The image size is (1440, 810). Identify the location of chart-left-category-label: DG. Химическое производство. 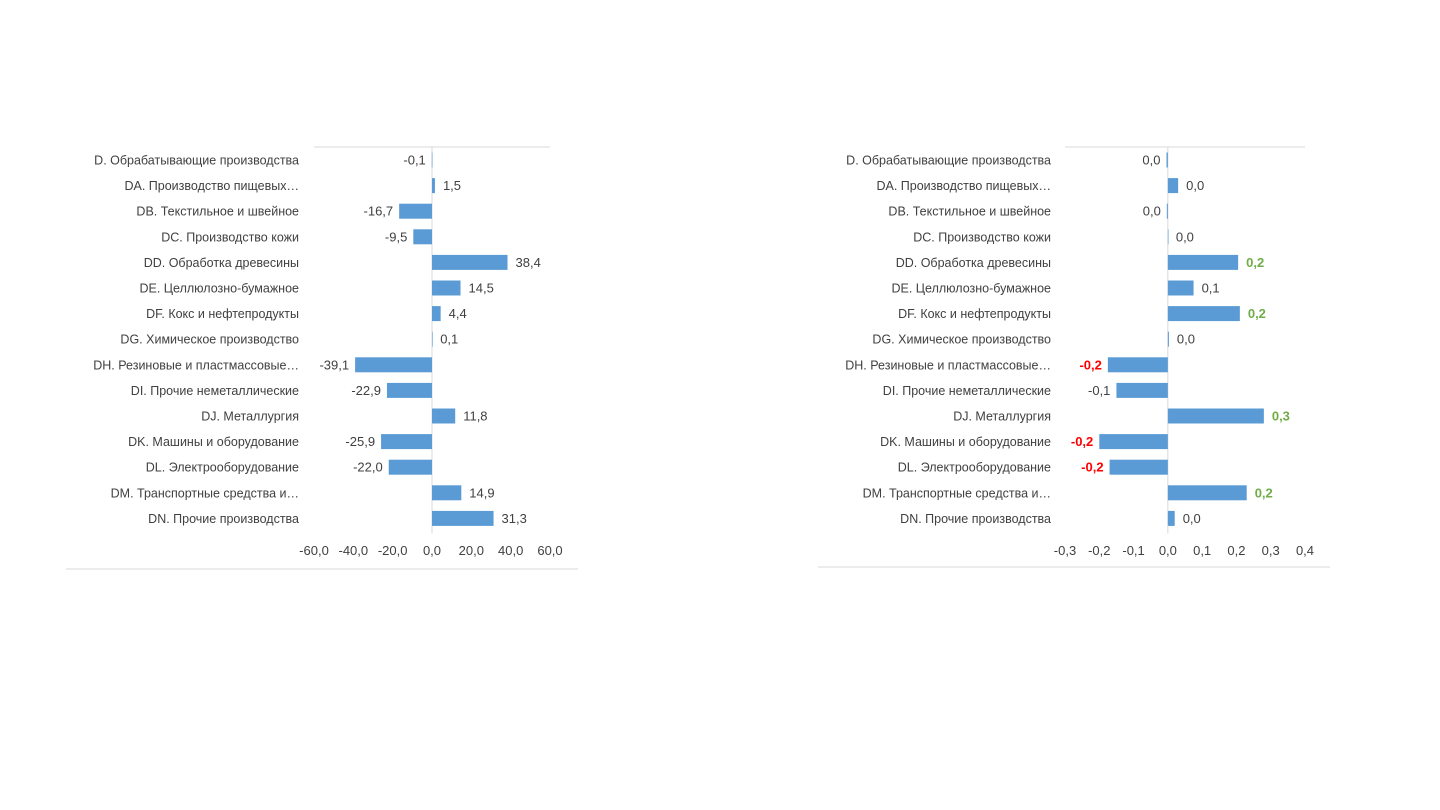
(209, 340).